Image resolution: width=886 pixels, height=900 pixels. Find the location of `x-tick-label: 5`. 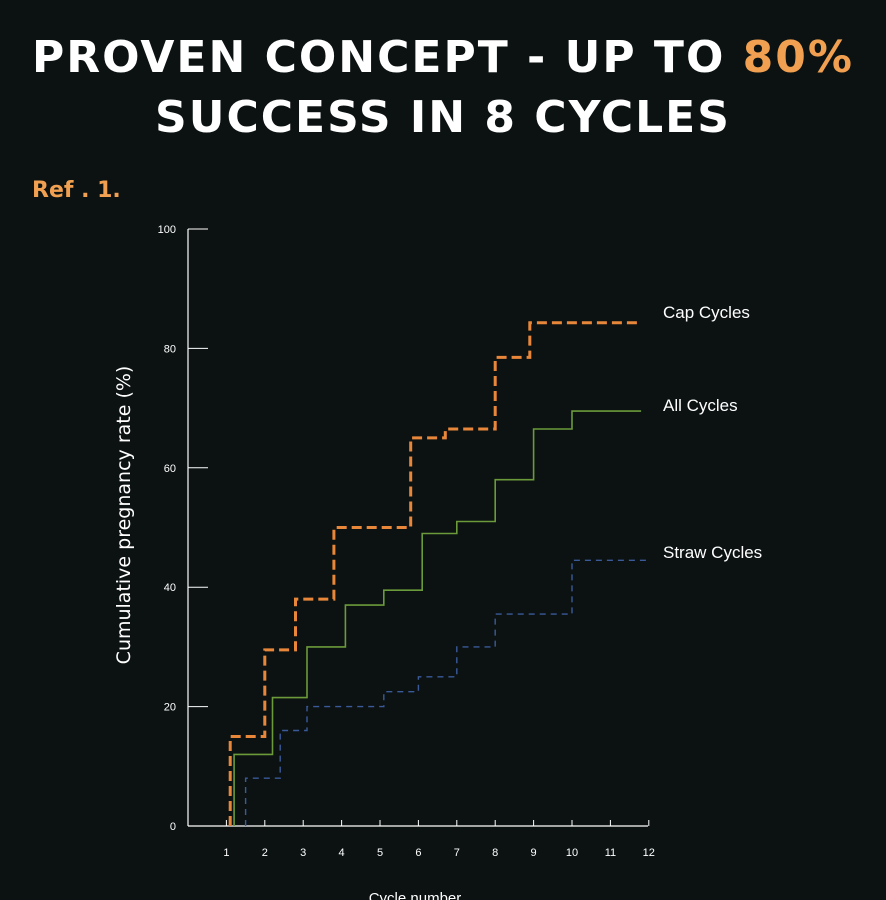

x-tick-label: 5 is located at coordinates (380, 853).